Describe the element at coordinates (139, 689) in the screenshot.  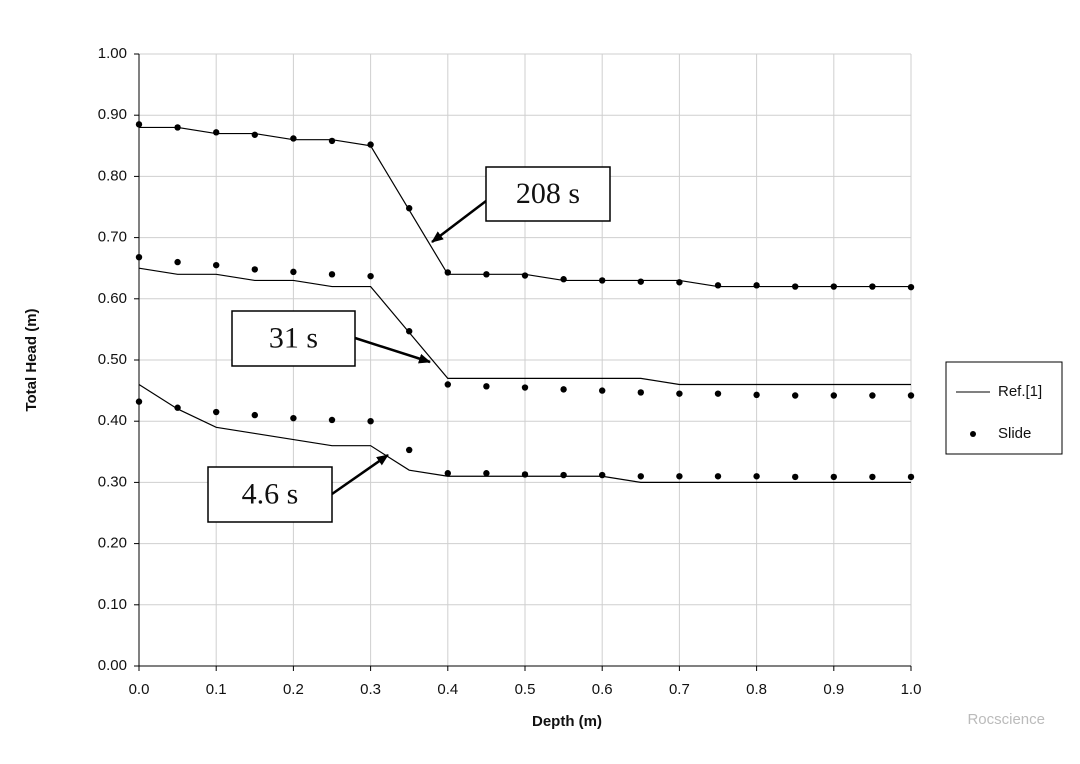
I see `x-tick-label: 0.0` at that location.